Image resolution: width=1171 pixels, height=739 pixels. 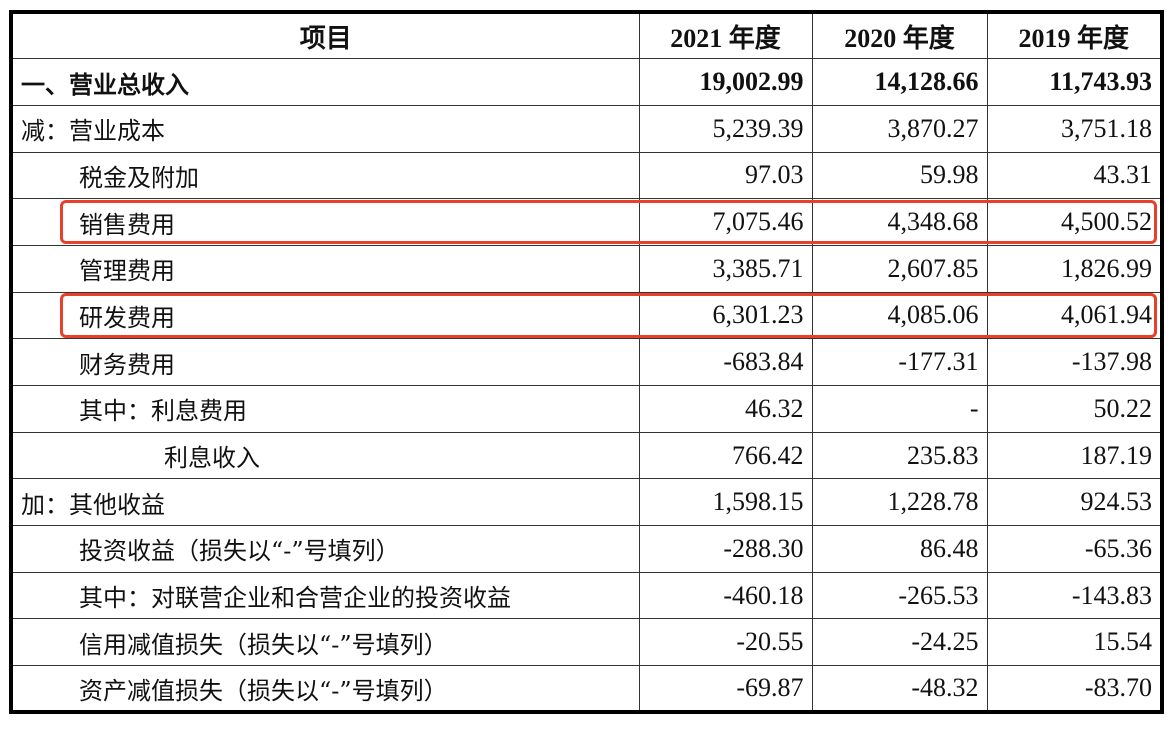 I want to click on table-row: 销售费用 7,075.46 4,348.68 4,500.52, so click(x=586, y=222).